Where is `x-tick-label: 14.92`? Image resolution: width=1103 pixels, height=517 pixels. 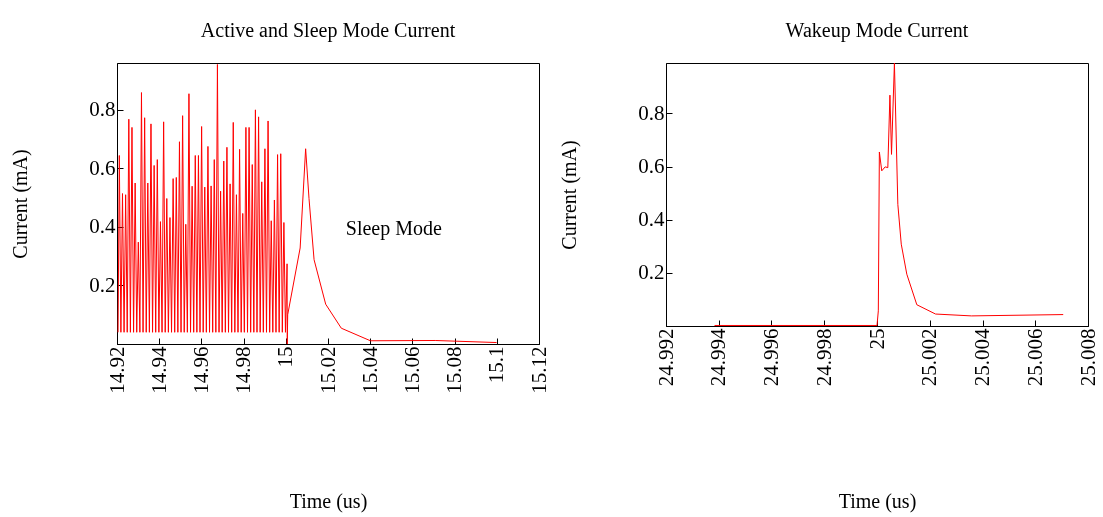 x-tick-label: 14.92 is located at coordinates (116, 370).